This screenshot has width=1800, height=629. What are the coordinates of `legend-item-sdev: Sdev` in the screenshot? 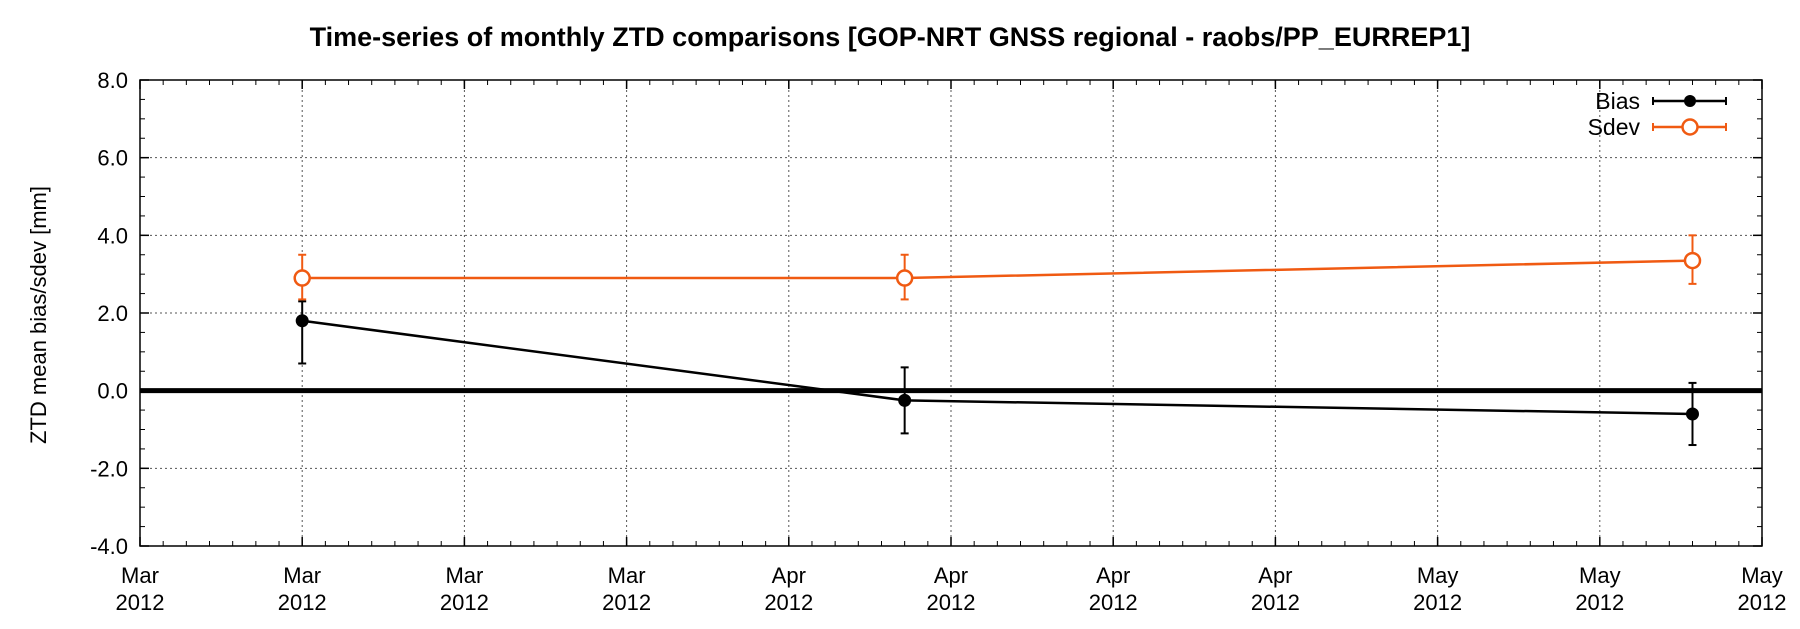 It's located at (1657, 127).